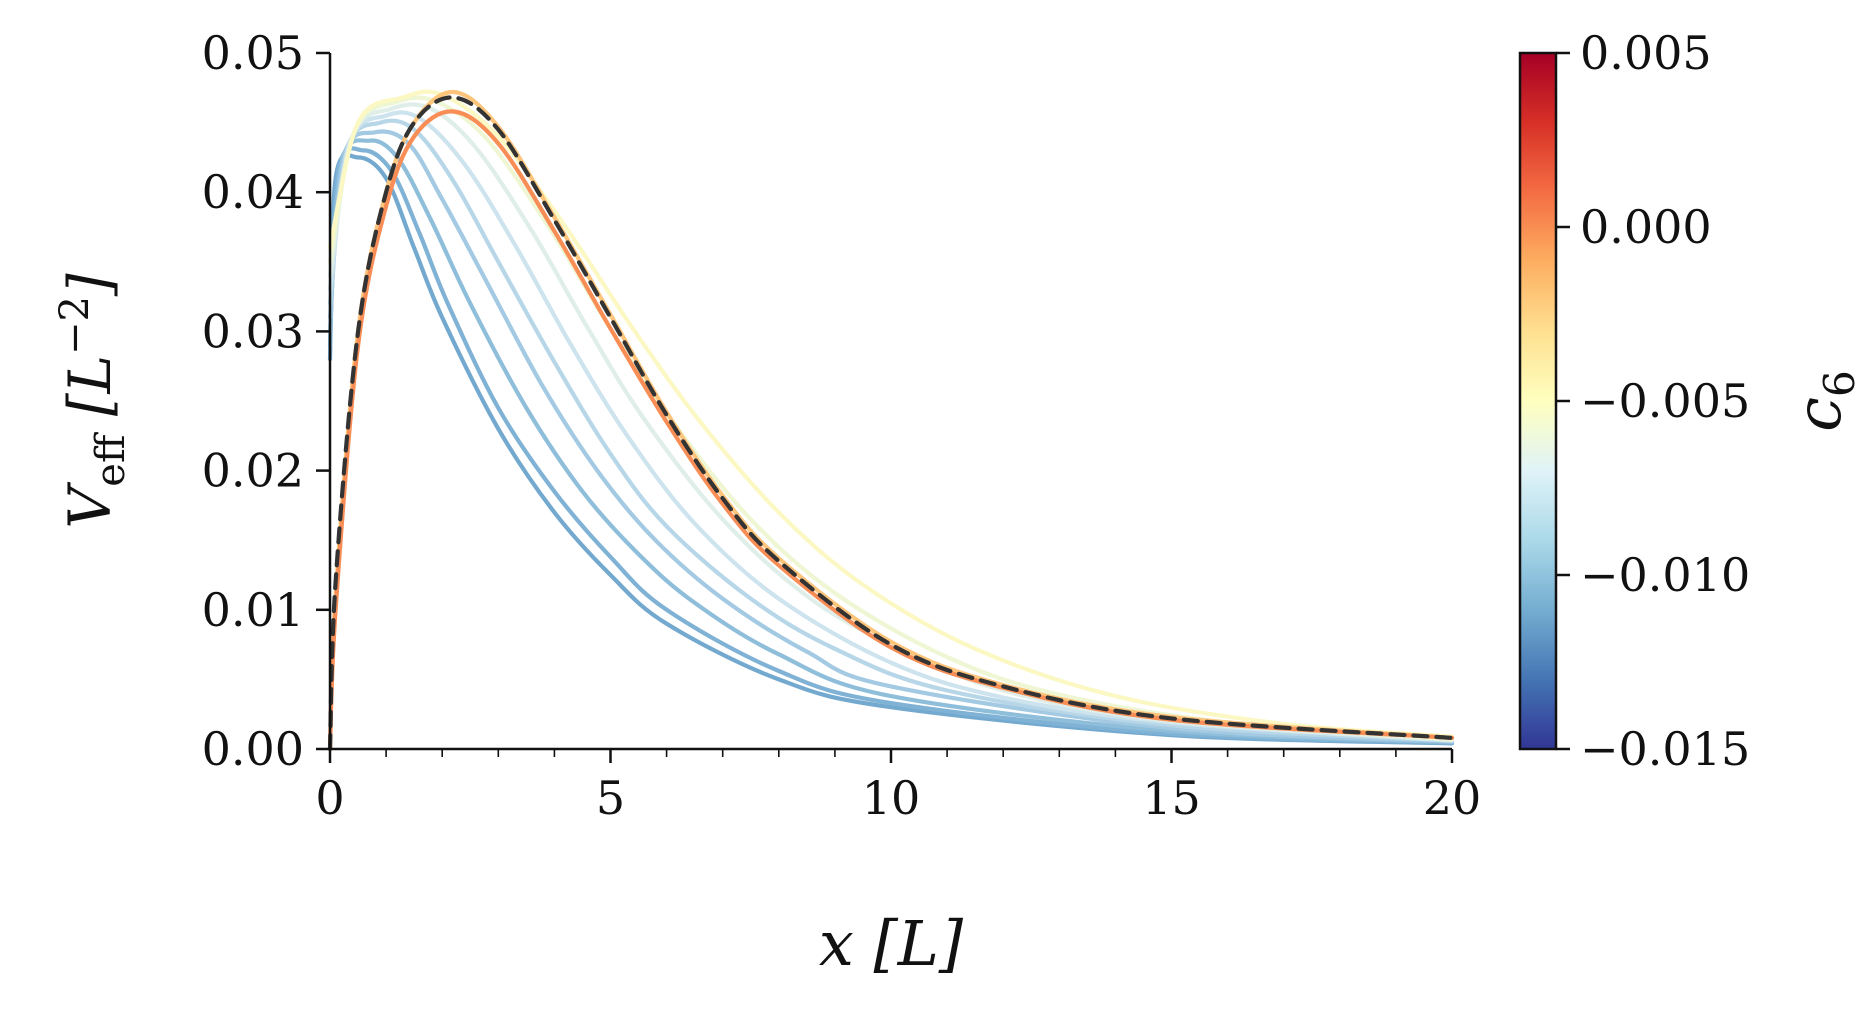 This screenshot has width=1870, height=1009. I want to click on colorbar-tick-label: −0.015, so click(1665, 749).